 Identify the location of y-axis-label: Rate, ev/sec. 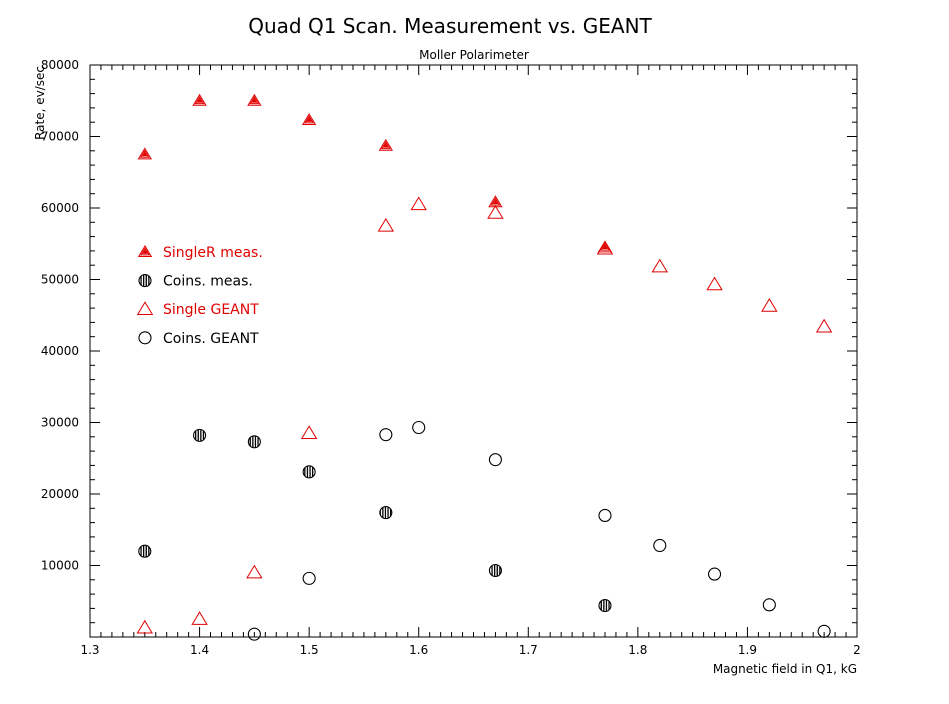
(40, 103).